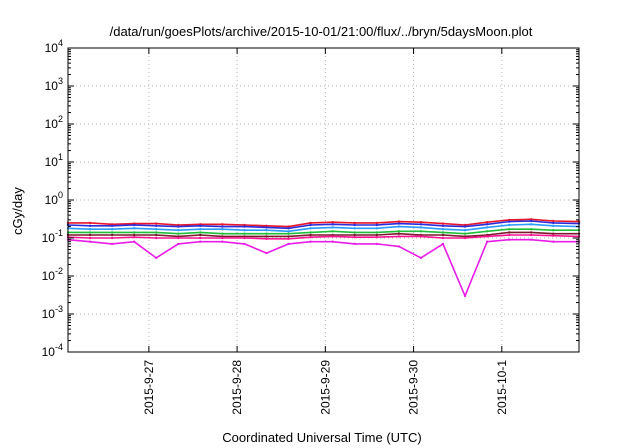  Describe the element at coordinates (325, 387) in the screenshot. I see `x-tick-label: 2015-9-29` at that location.